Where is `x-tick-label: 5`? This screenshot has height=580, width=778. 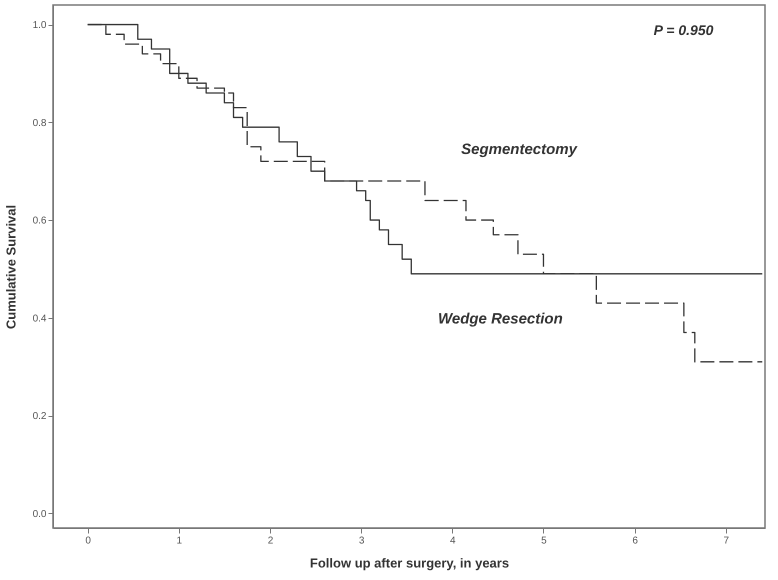 x-tick-label: 5 is located at coordinates (544, 541).